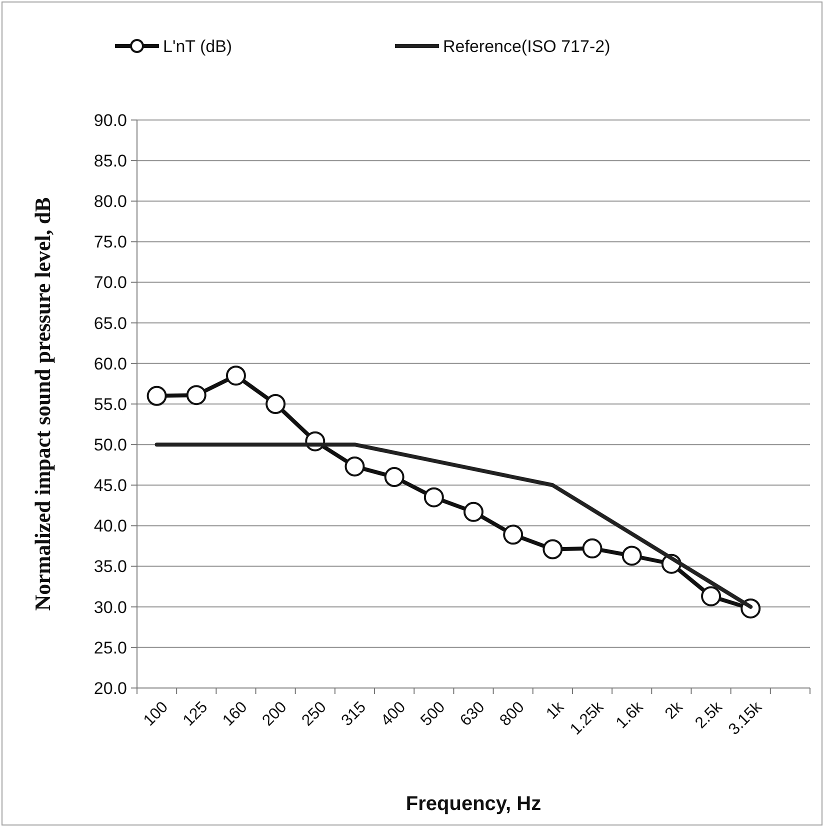  Describe the element at coordinates (474, 804) in the screenshot. I see `x-axis-title: Frequency, Hz` at that location.